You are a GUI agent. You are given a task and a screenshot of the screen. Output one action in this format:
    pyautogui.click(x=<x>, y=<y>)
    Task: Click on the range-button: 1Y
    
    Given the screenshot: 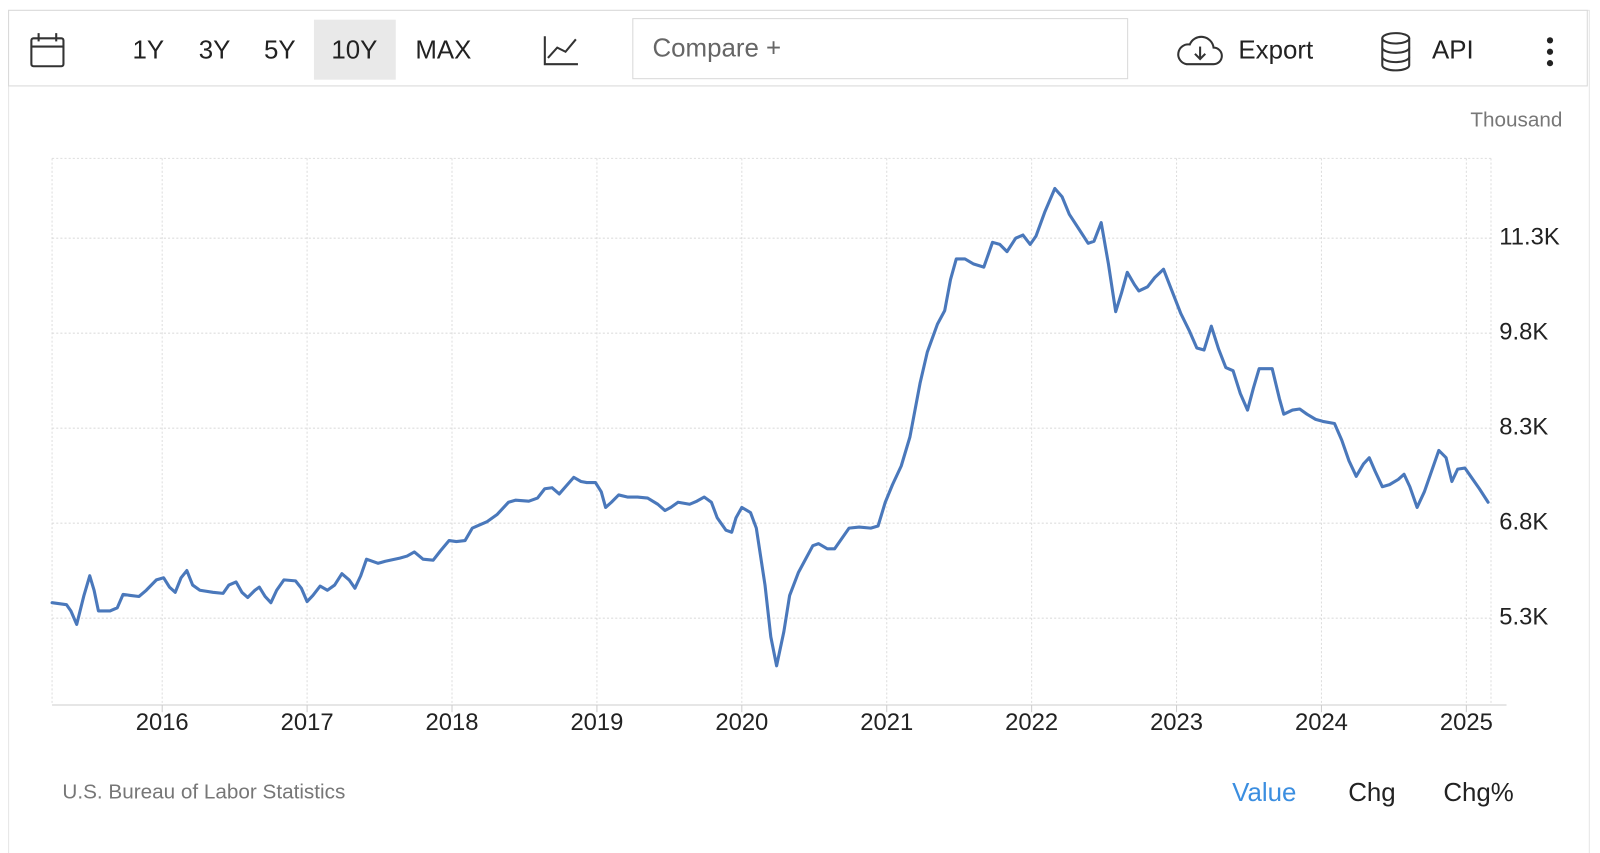 What is the action you would take?
    pyautogui.click(x=149, y=51)
    